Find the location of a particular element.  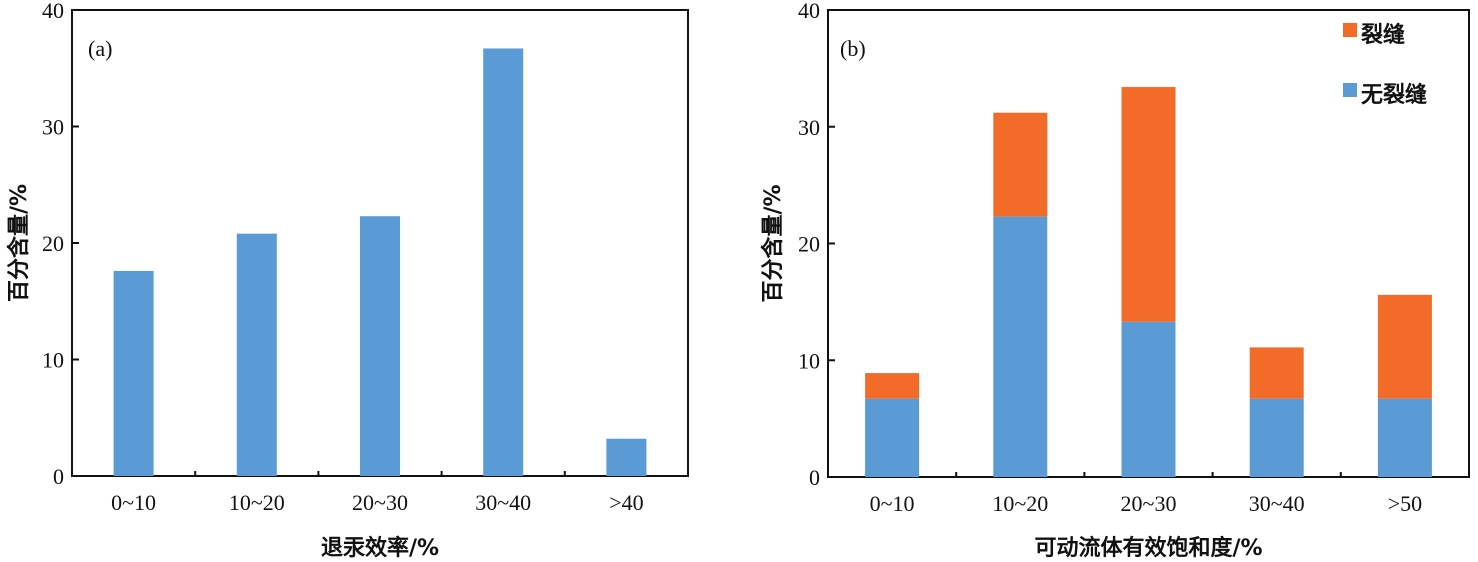

legend-label: 裂缝 is located at coordinates (1383, 35).